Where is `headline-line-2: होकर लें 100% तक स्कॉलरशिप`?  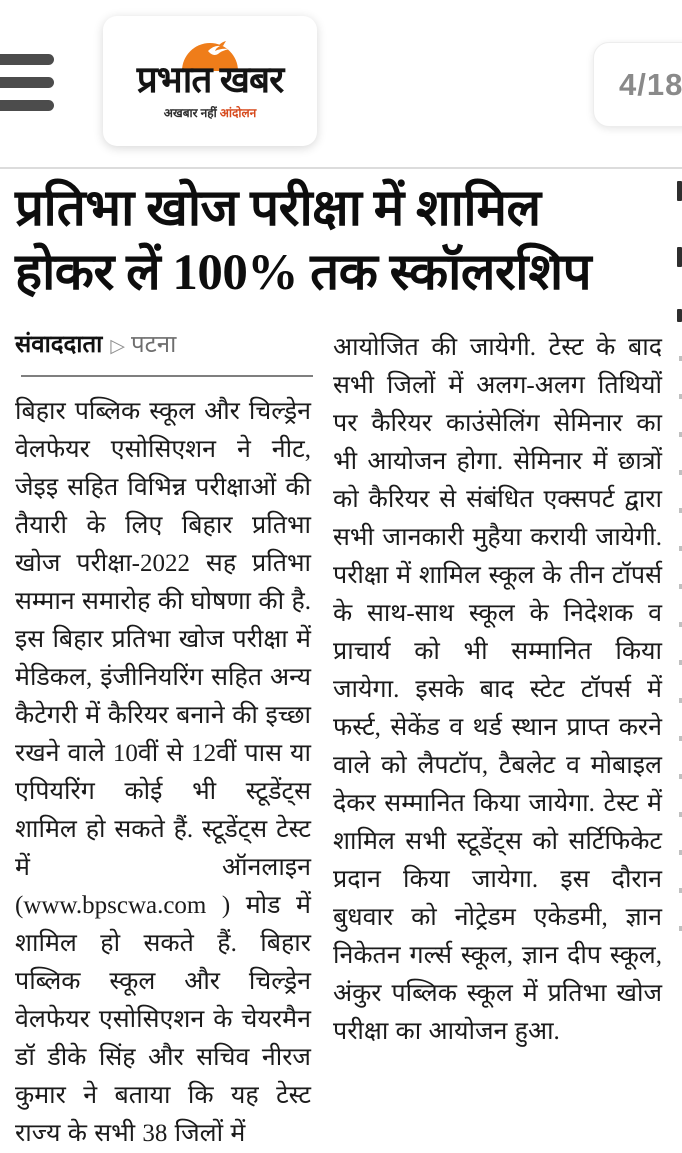 headline-line-2: होकर लें 100% तक स्कॉलरशिप is located at coordinates (303, 273).